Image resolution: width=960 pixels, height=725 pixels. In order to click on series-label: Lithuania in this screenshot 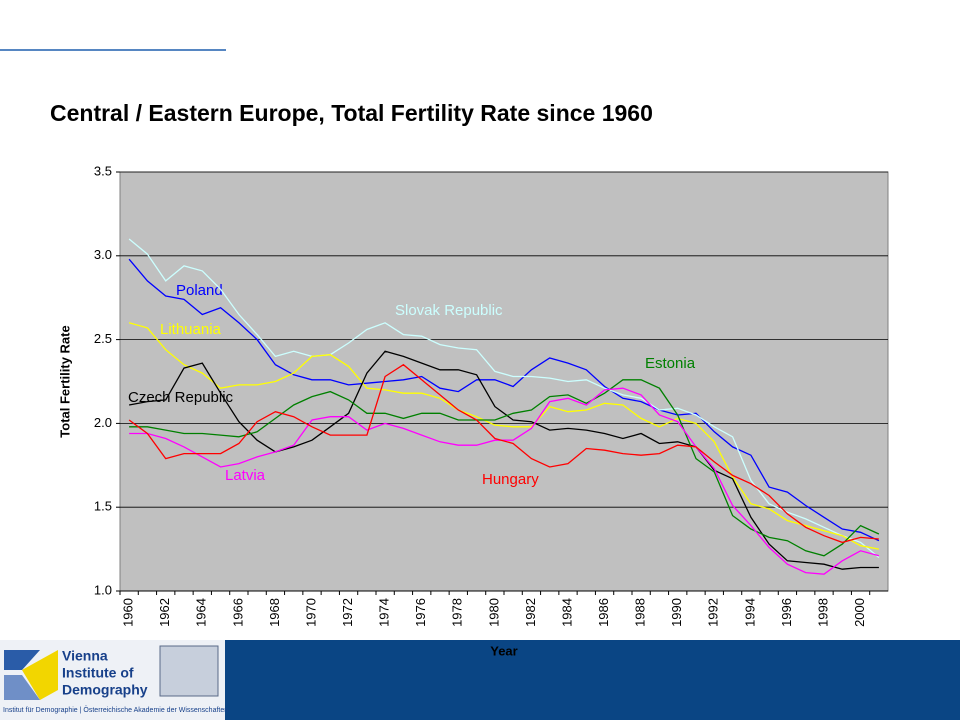, I will do `click(191, 329)`.